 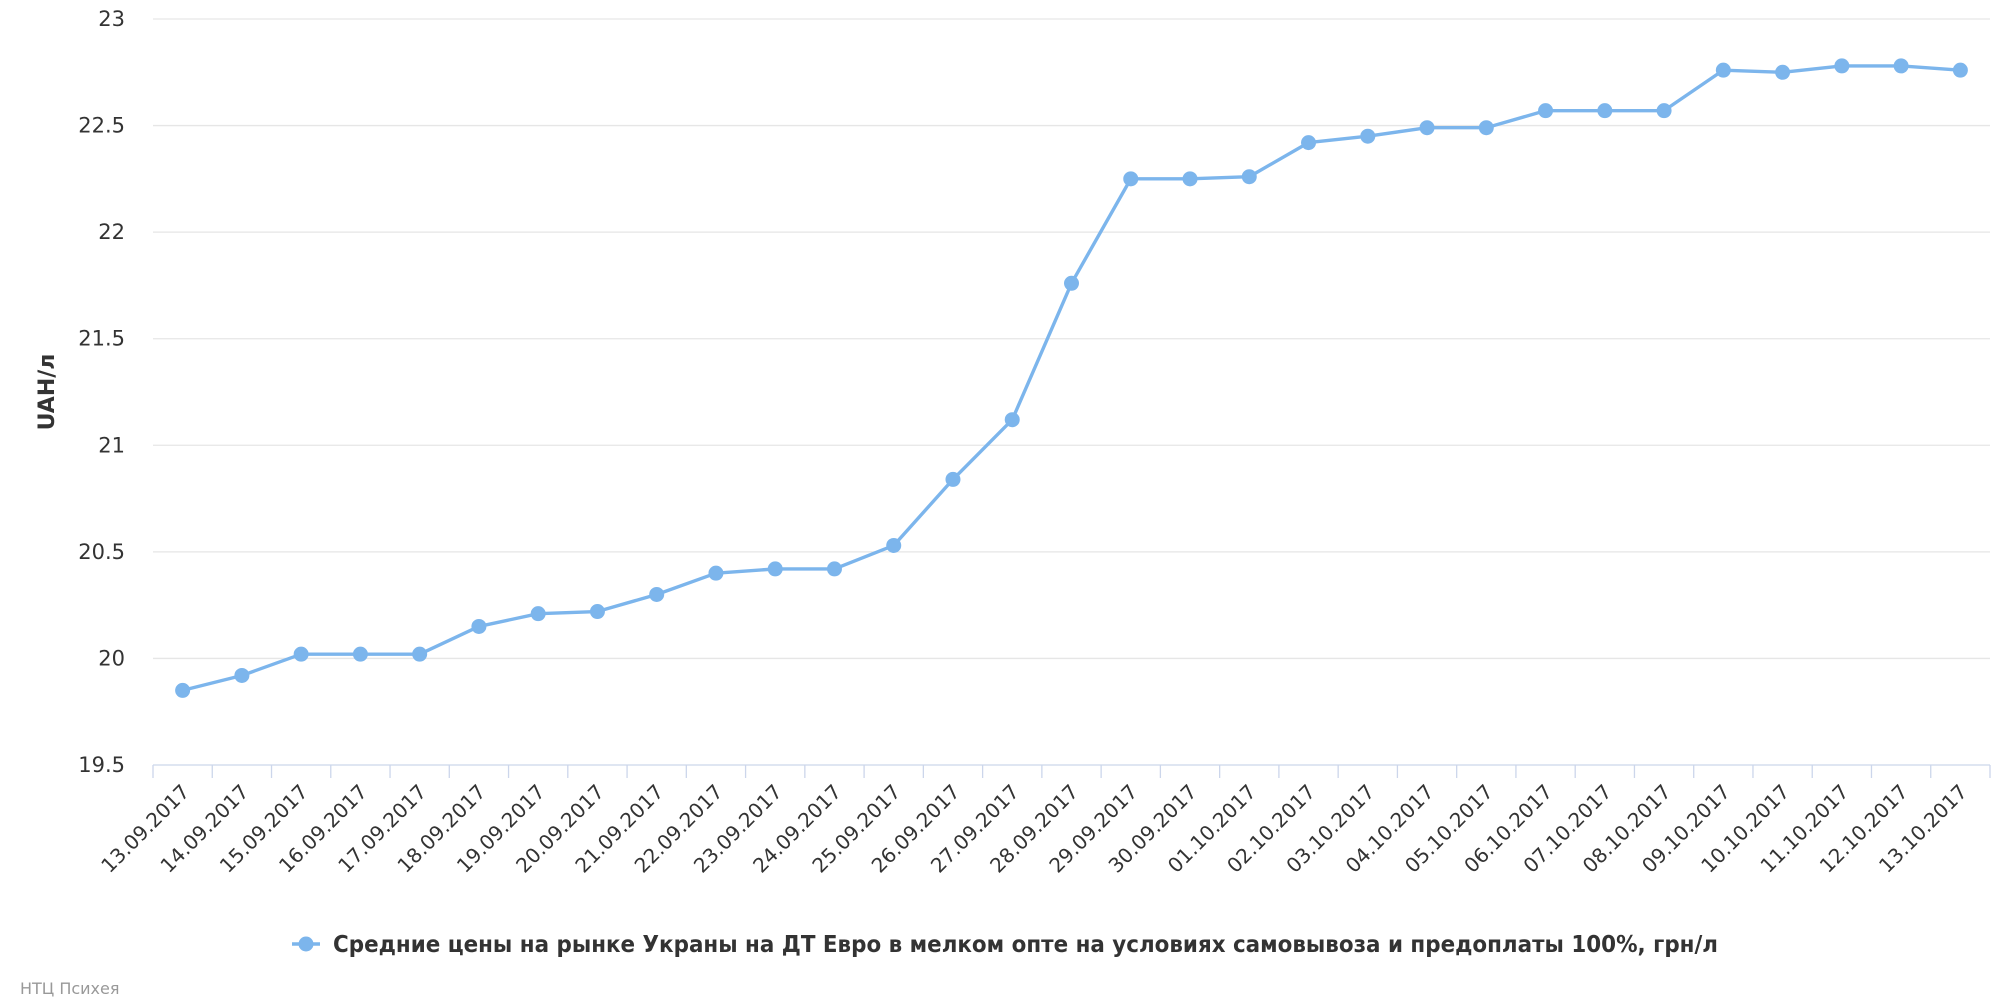 What do you see at coordinates (101, 765) in the screenshot?
I see `y-tick-label: 19.5` at bounding box center [101, 765].